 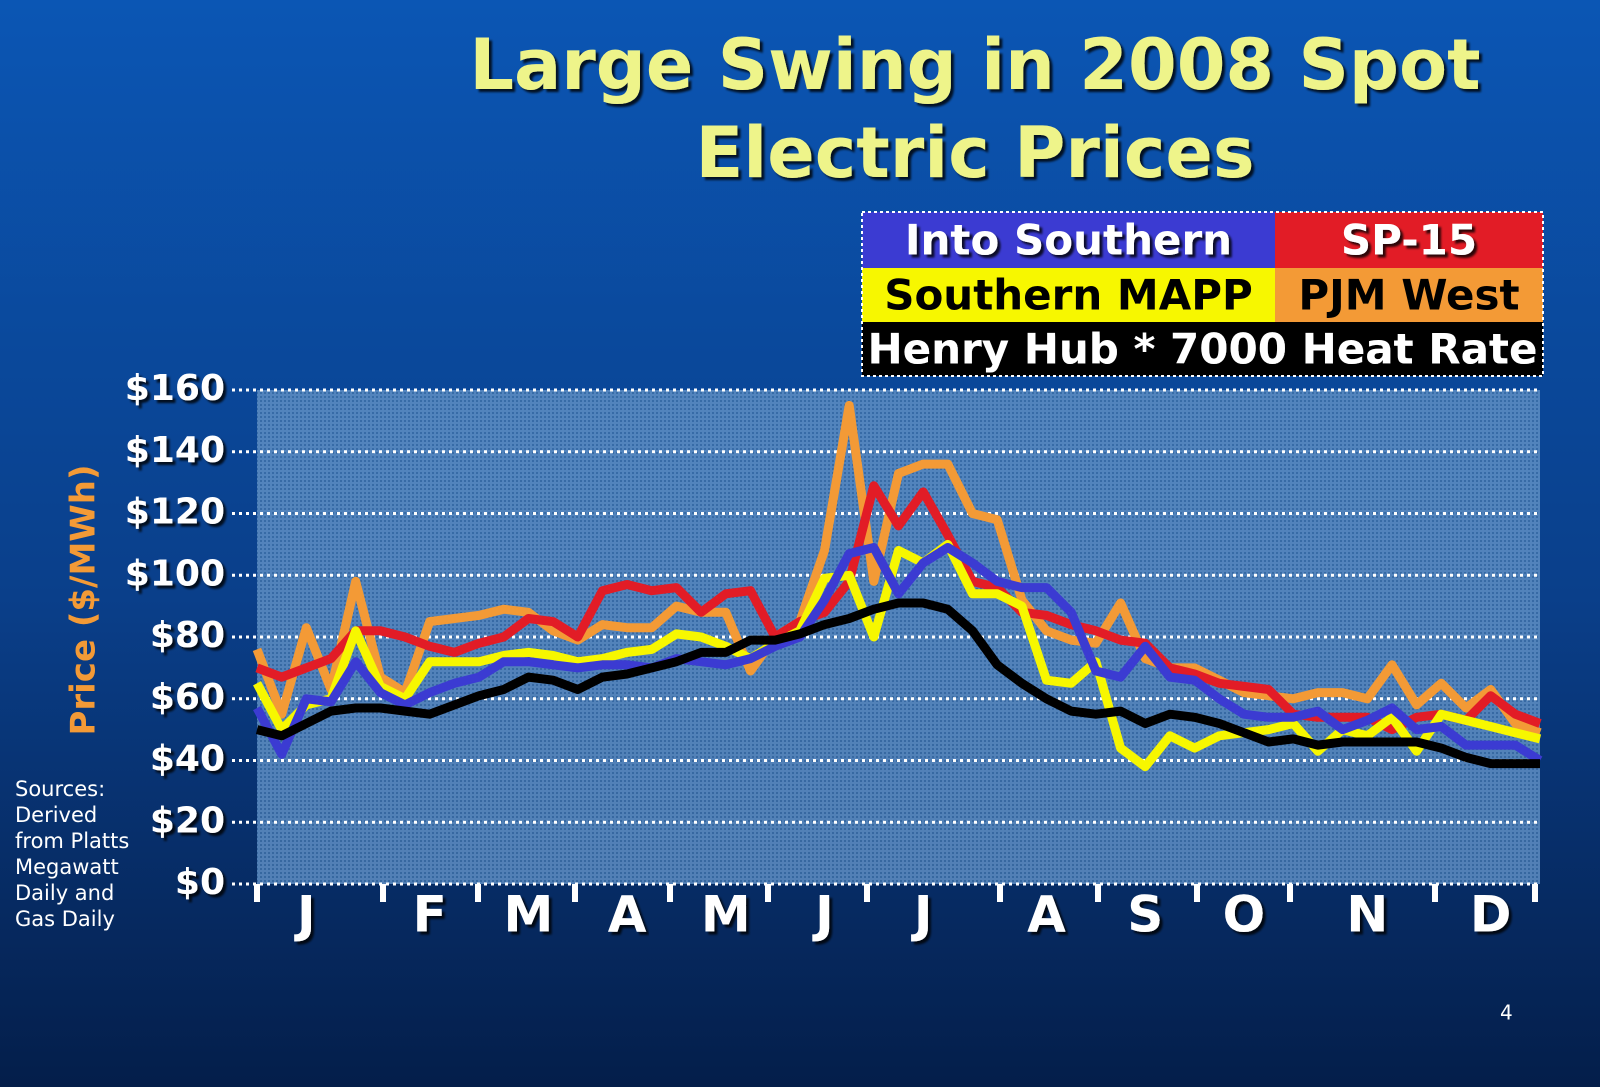 I want to click on x-tick-label: S, so click(x=1145, y=915).